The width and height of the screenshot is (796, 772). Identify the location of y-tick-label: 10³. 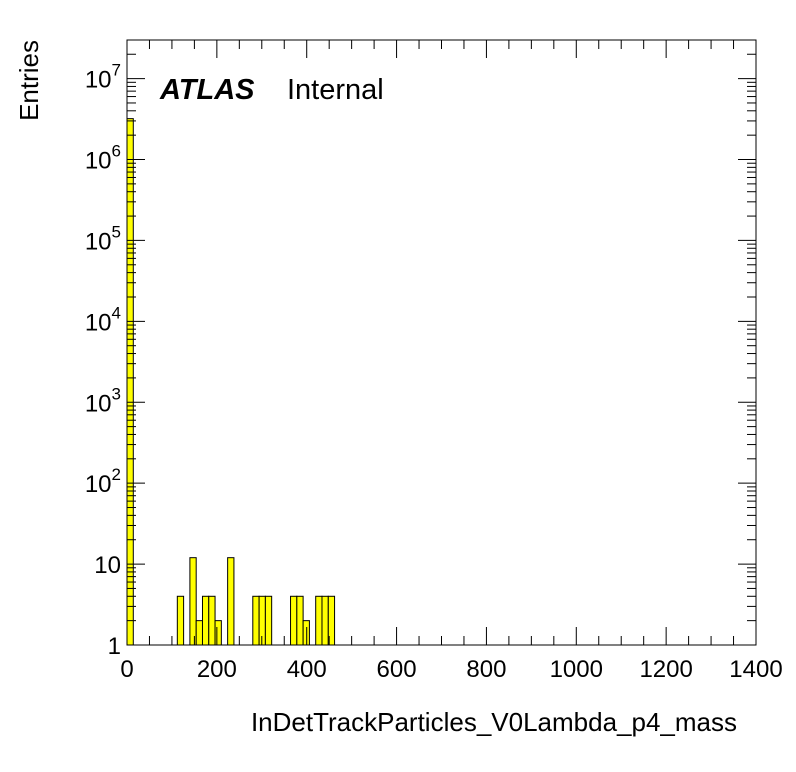
(103, 400).